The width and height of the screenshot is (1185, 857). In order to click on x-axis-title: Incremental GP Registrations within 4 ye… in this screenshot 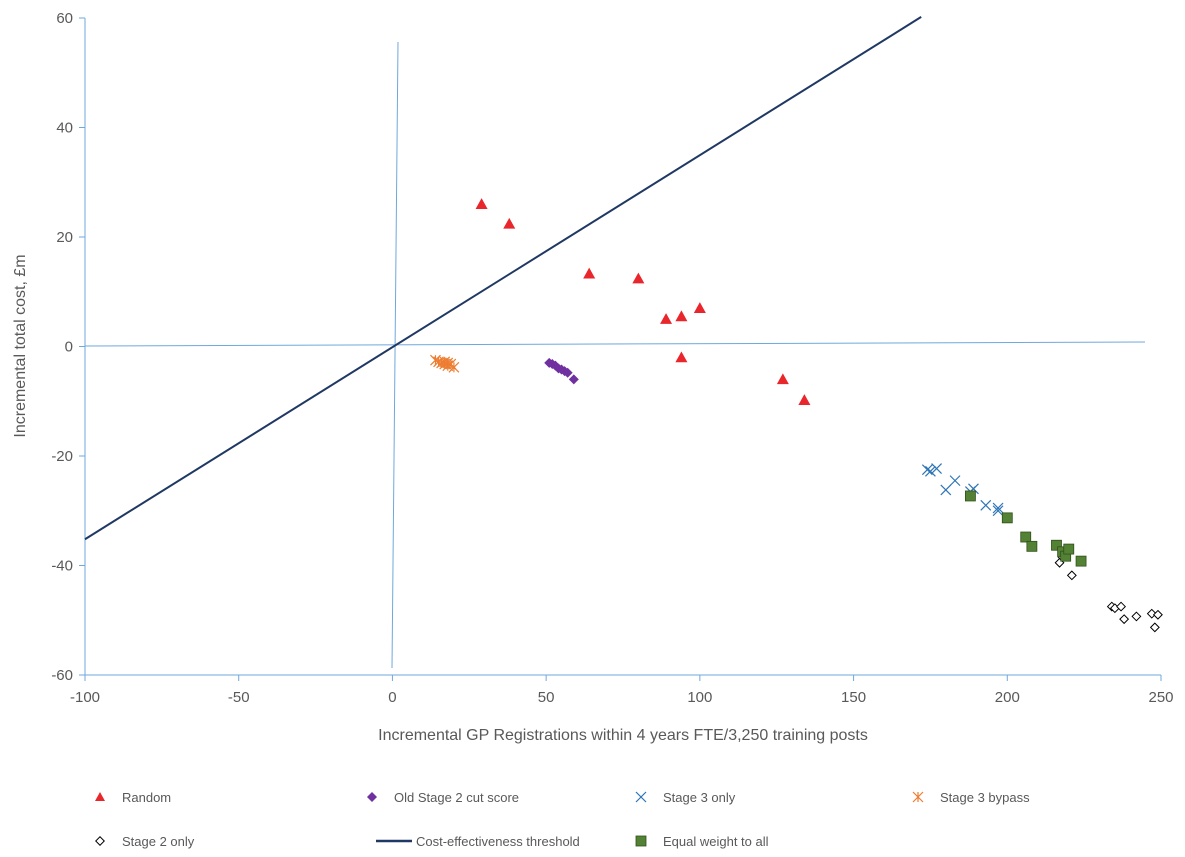, I will do `click(623, 735)`.